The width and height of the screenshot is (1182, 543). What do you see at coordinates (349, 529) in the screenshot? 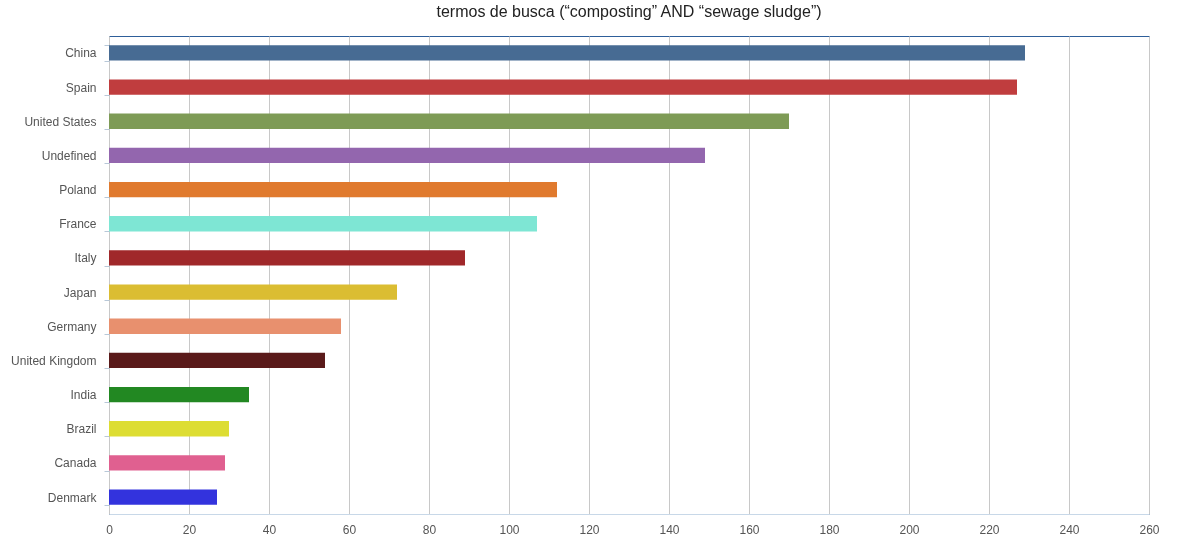
I see `x-tick-label: 60` at bounding box center [349, 529].